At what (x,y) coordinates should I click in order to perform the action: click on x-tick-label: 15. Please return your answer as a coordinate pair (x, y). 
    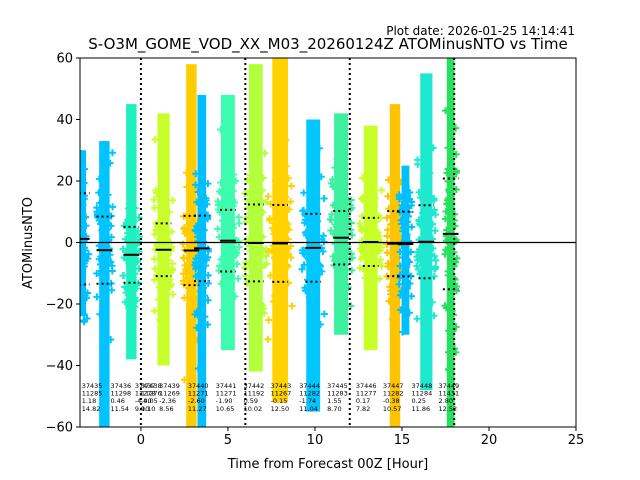
    Looking at the image, I should click on (402, 440).